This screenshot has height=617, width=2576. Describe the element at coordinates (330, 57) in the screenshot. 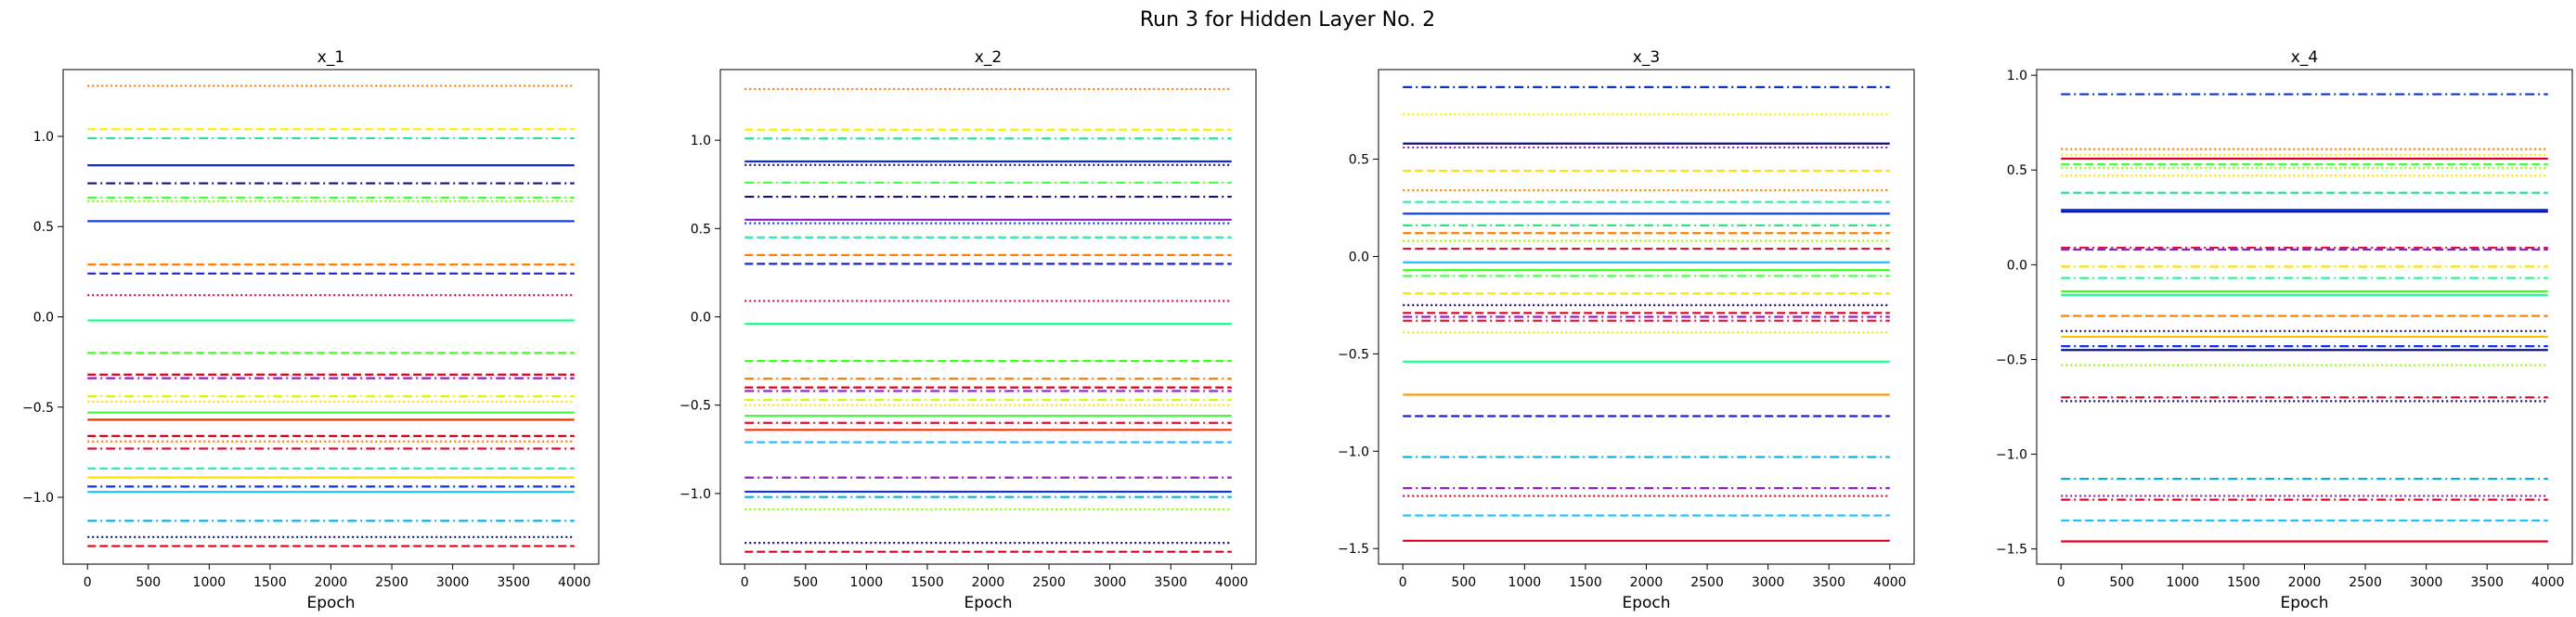

I see `subplot-title: x_1` at that location.